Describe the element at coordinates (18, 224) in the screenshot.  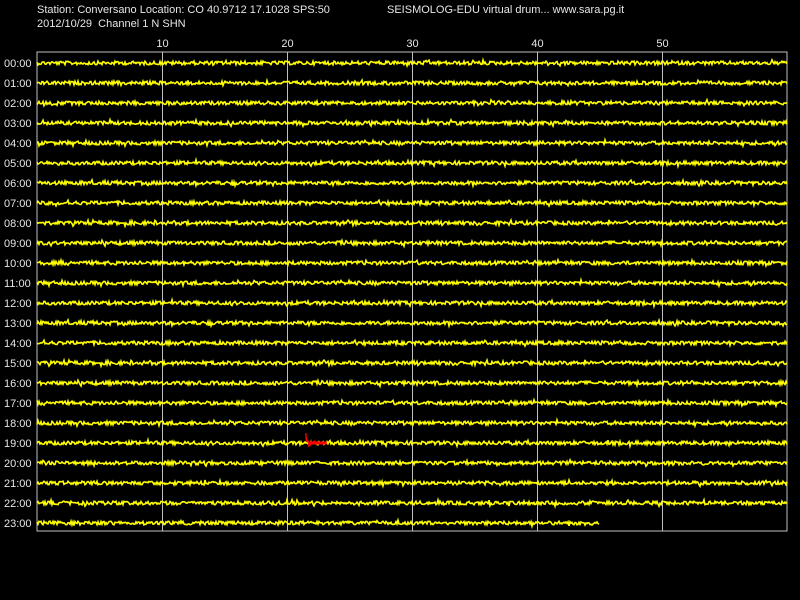
I see `row-label: 08:00` at that location.